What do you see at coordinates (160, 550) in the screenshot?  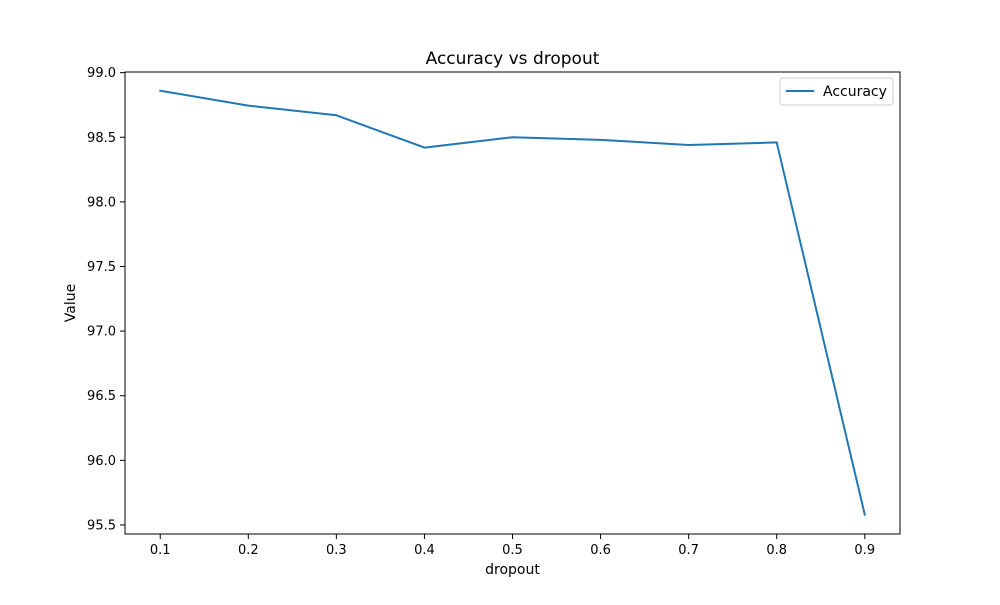 I see `x-tick-label: 0.1` at bounding box center [160, 550].